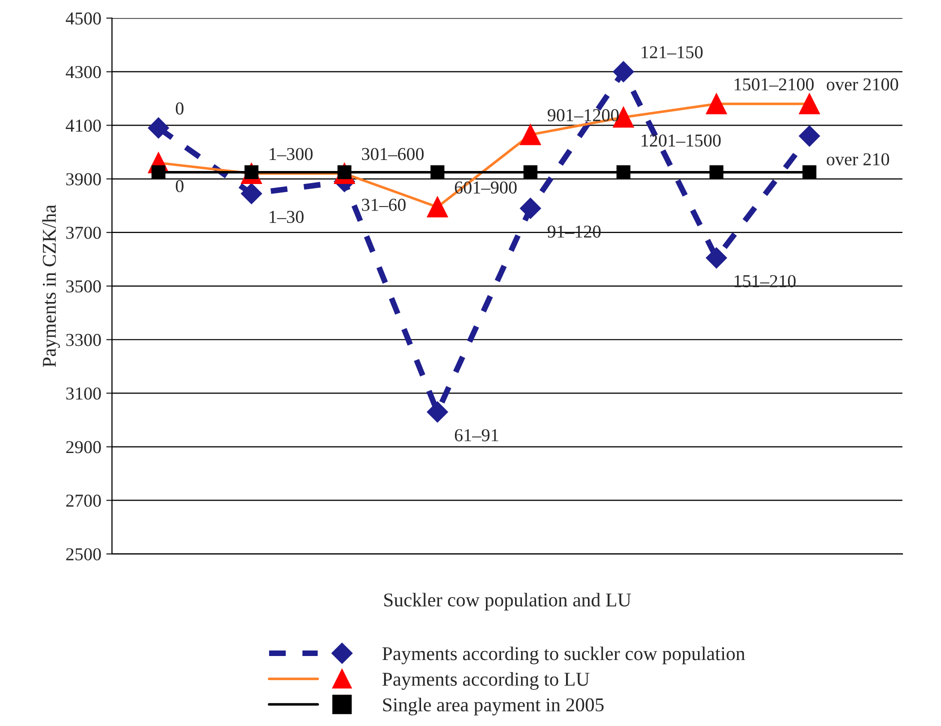 Image resolution: width=941 pixels, height=726 pixels. What do you see at coordinates (563, 655) in the screenshot?
I see `legend-label: Payments according to suckler cow population` at bounding box center [563, 655].